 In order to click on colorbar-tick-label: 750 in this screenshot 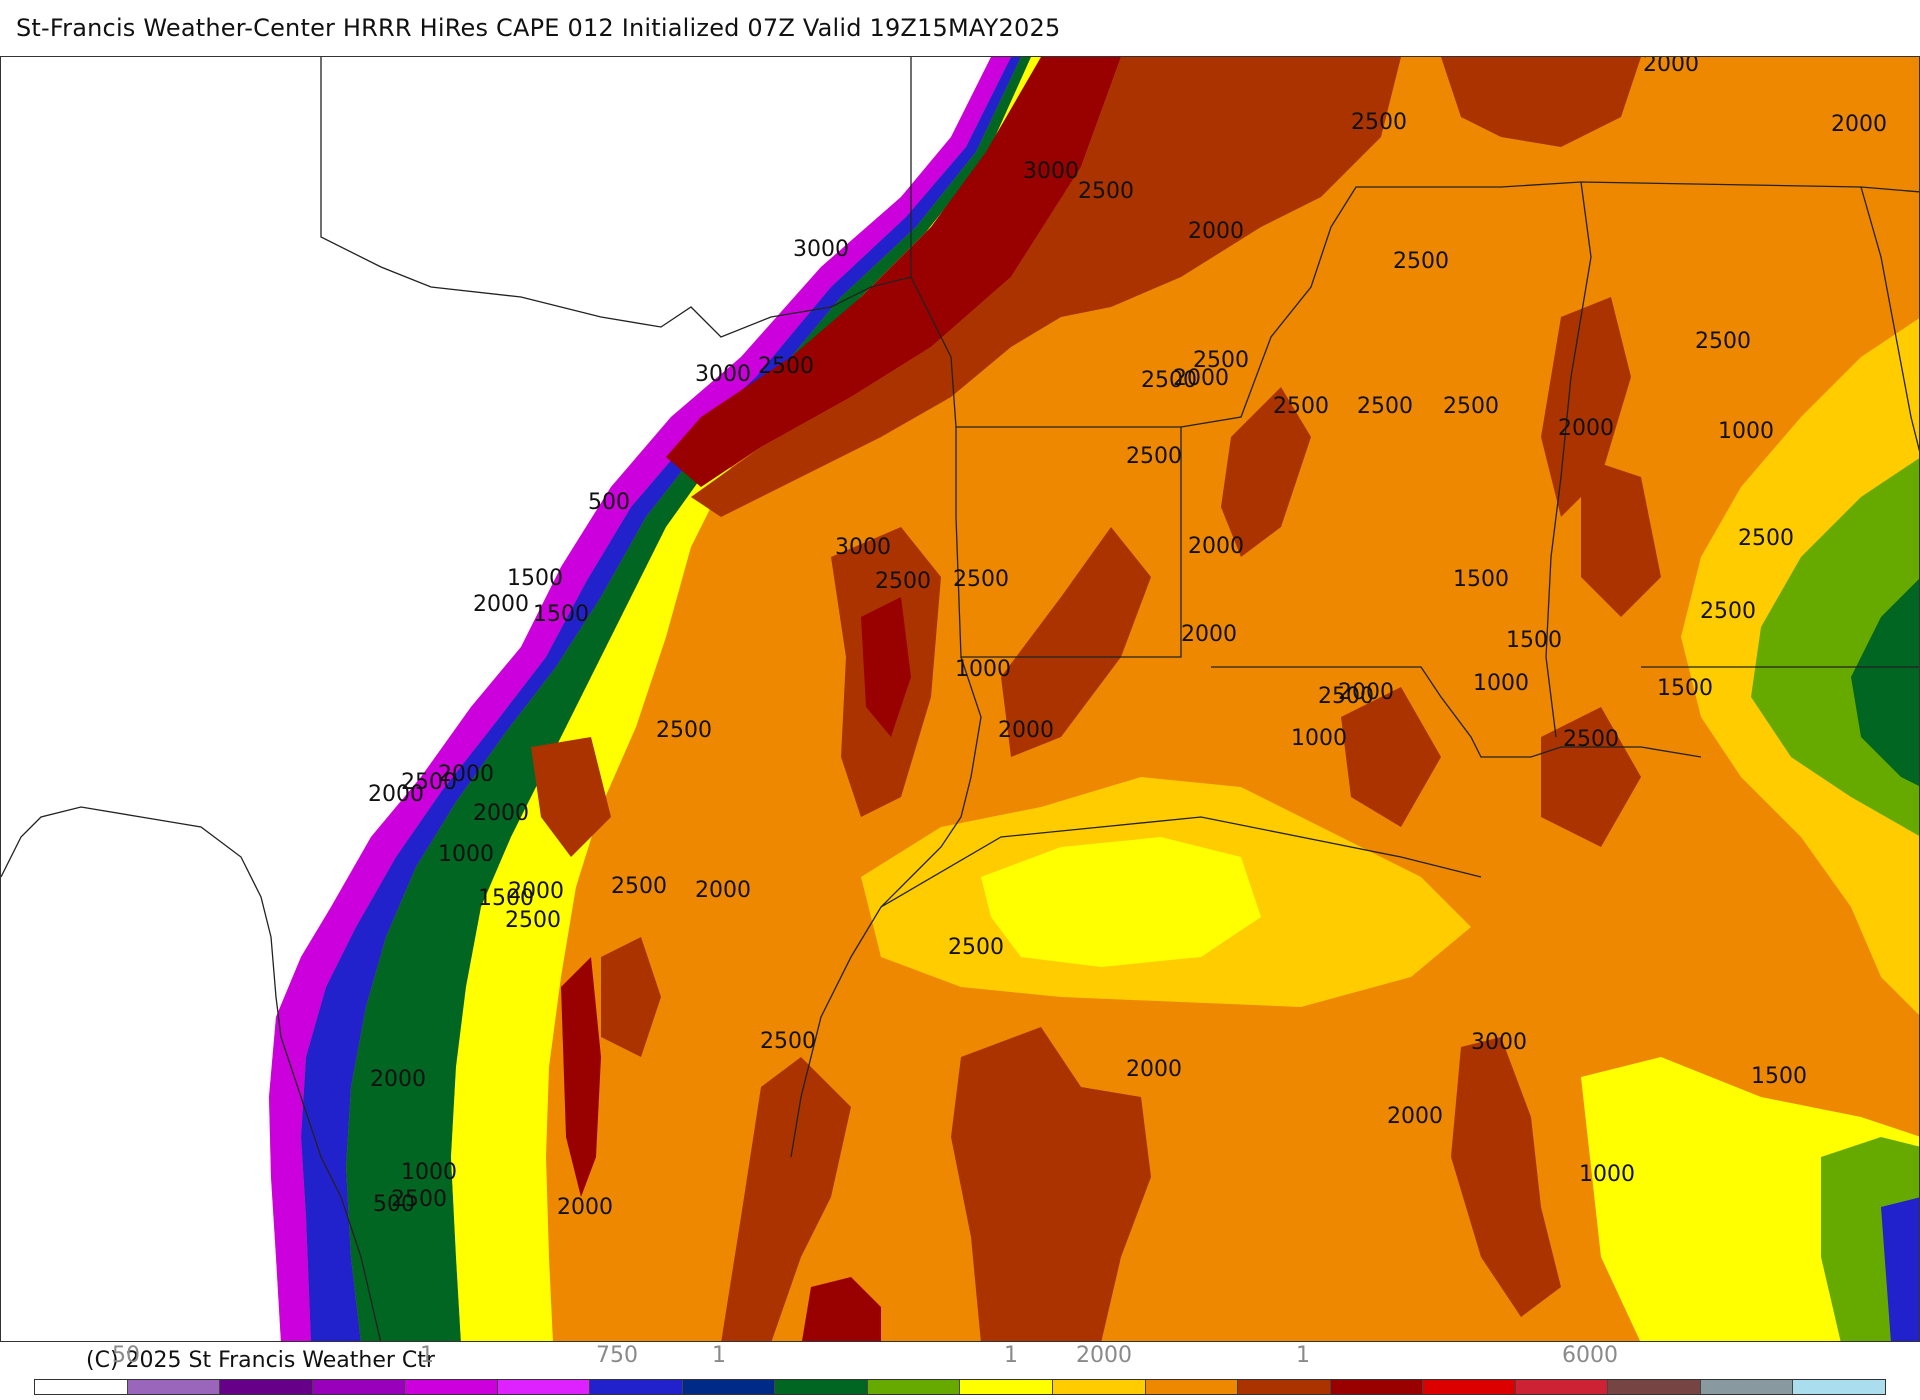, I will do `click(617, 1355)`.